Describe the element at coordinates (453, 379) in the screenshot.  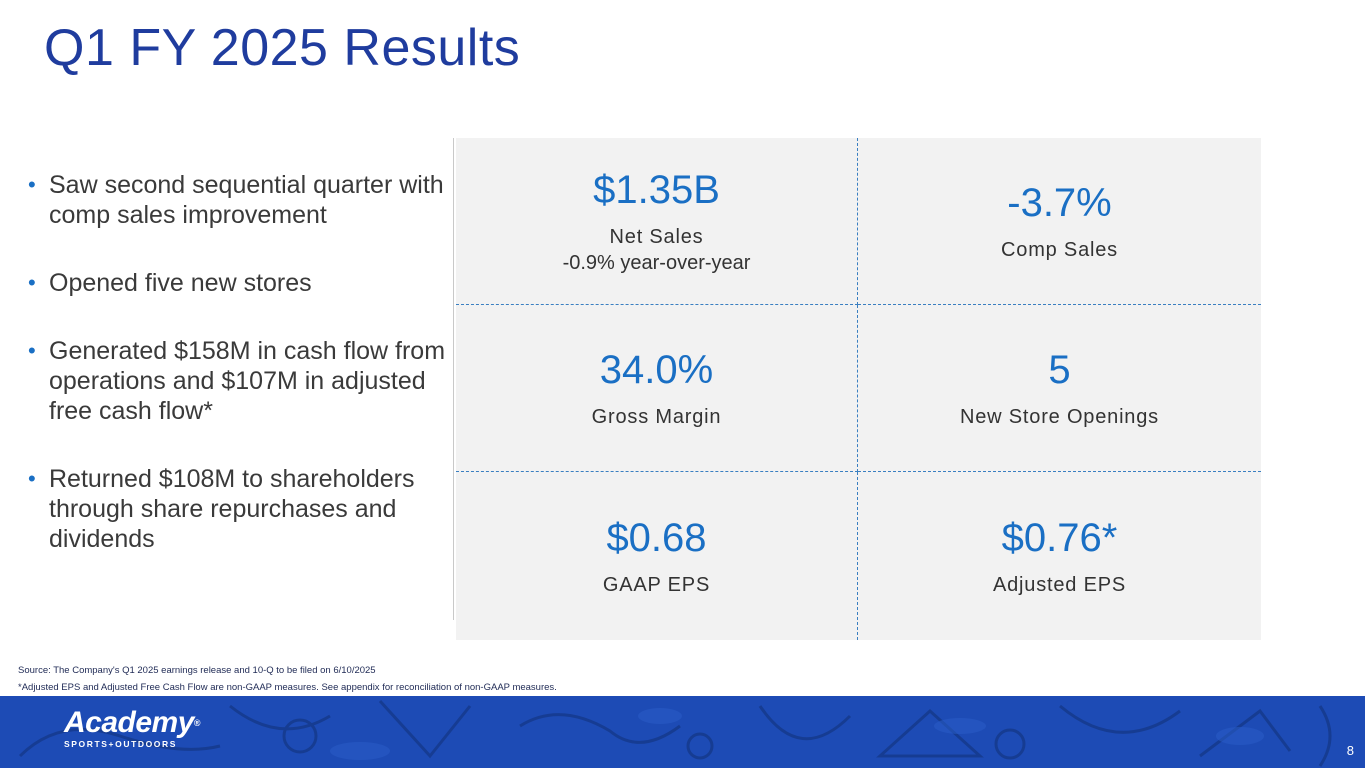
I see `vertical-divider` at that location.